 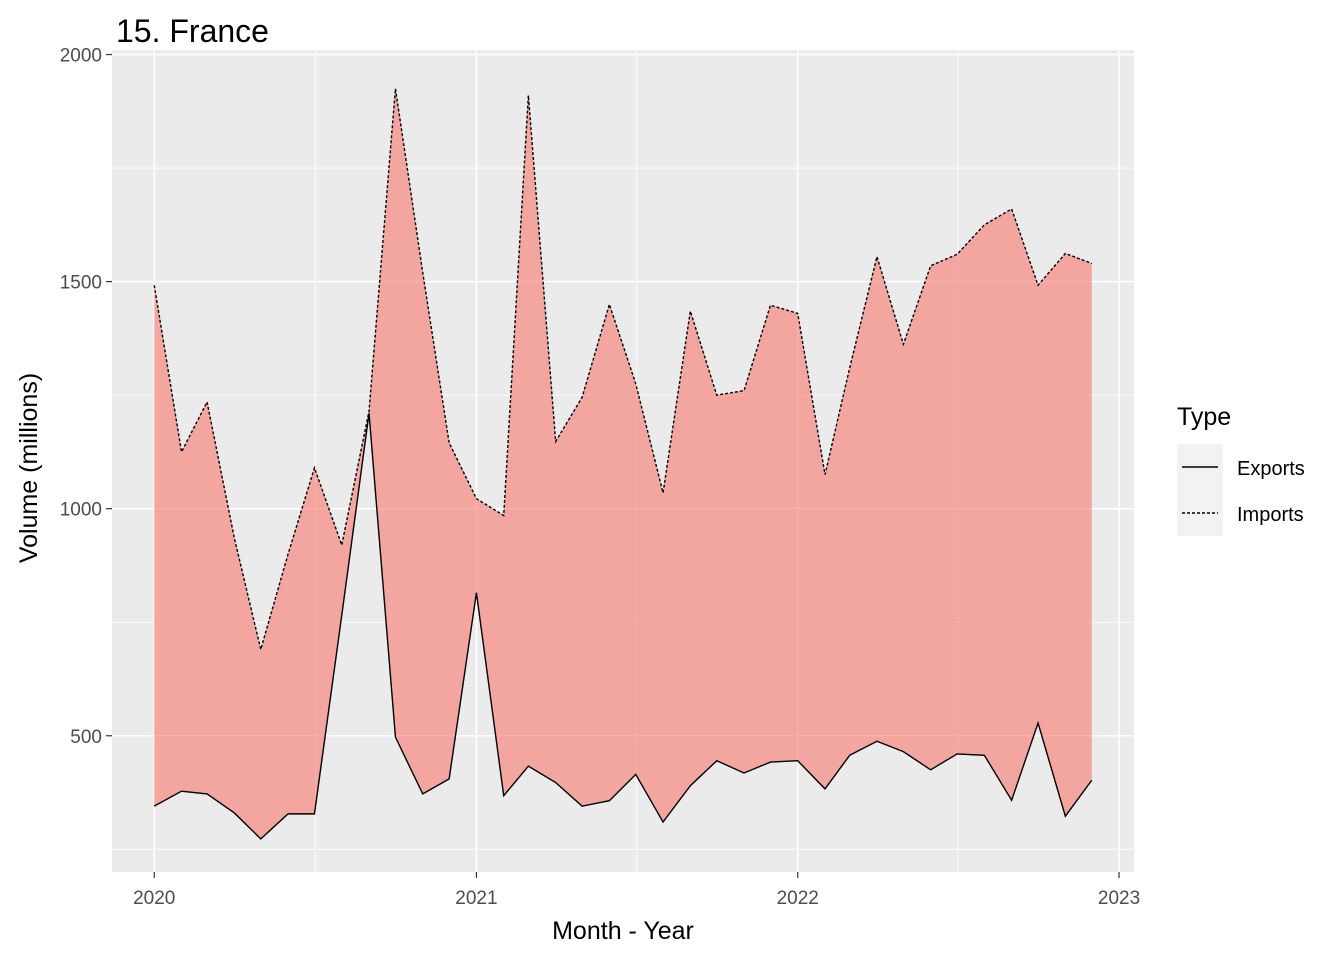 What do you see at coordinates (154, 898) in the screenshot?
I see `x-tick-label: 2020` at bounding box center [154, 898].